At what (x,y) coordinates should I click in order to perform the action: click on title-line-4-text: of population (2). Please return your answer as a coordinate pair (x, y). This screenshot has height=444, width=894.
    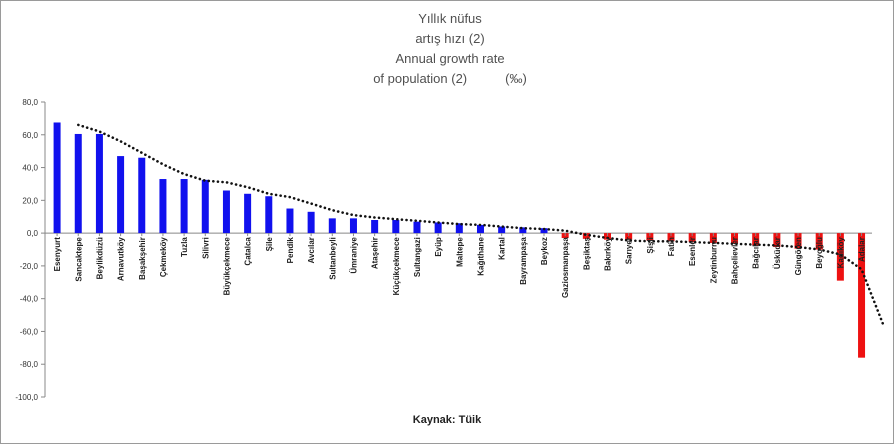
    Looking at the image, I should click on (420, 78).